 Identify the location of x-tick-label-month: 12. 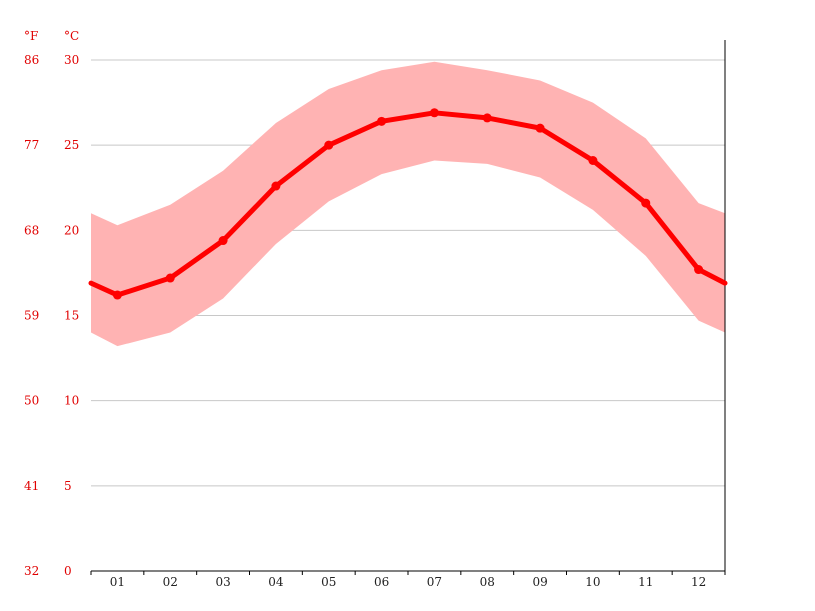
(698, 582).